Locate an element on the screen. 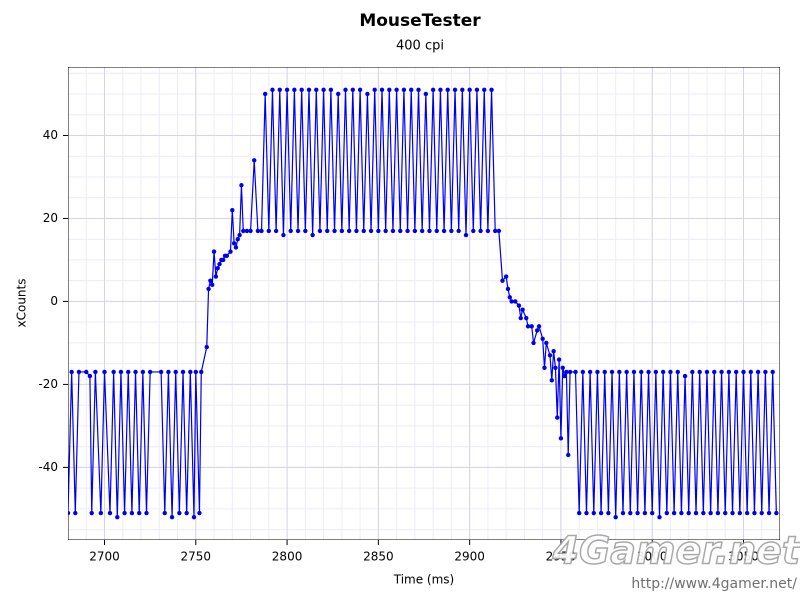 Image resolution: width=800 pixels, height=600 pixels. x-tick-label: 2950 is located at coordinates (561, 557).